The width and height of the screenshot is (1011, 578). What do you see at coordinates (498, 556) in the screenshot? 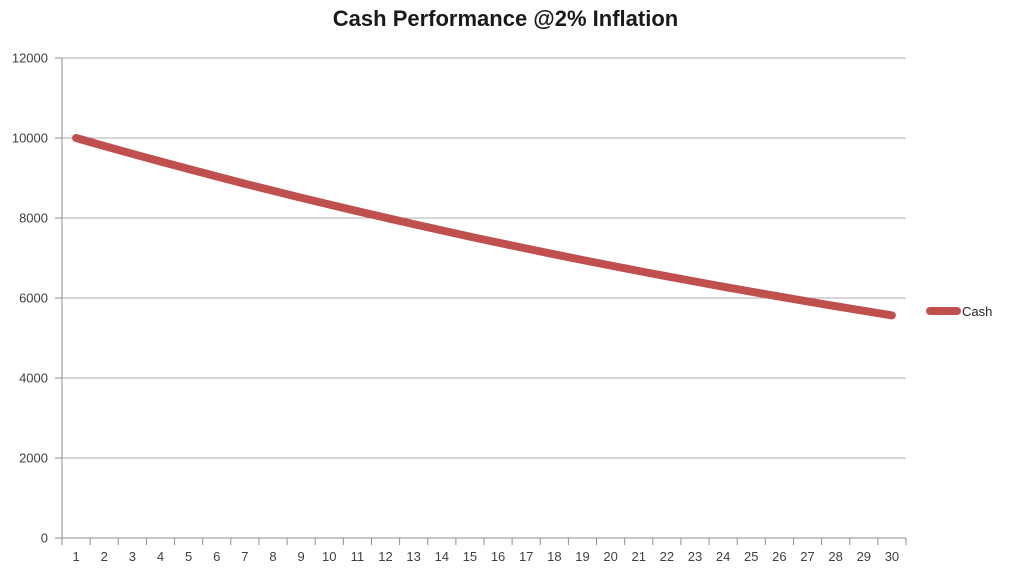
I see `x-axis-label: 16` at bounding box center [498, 556].